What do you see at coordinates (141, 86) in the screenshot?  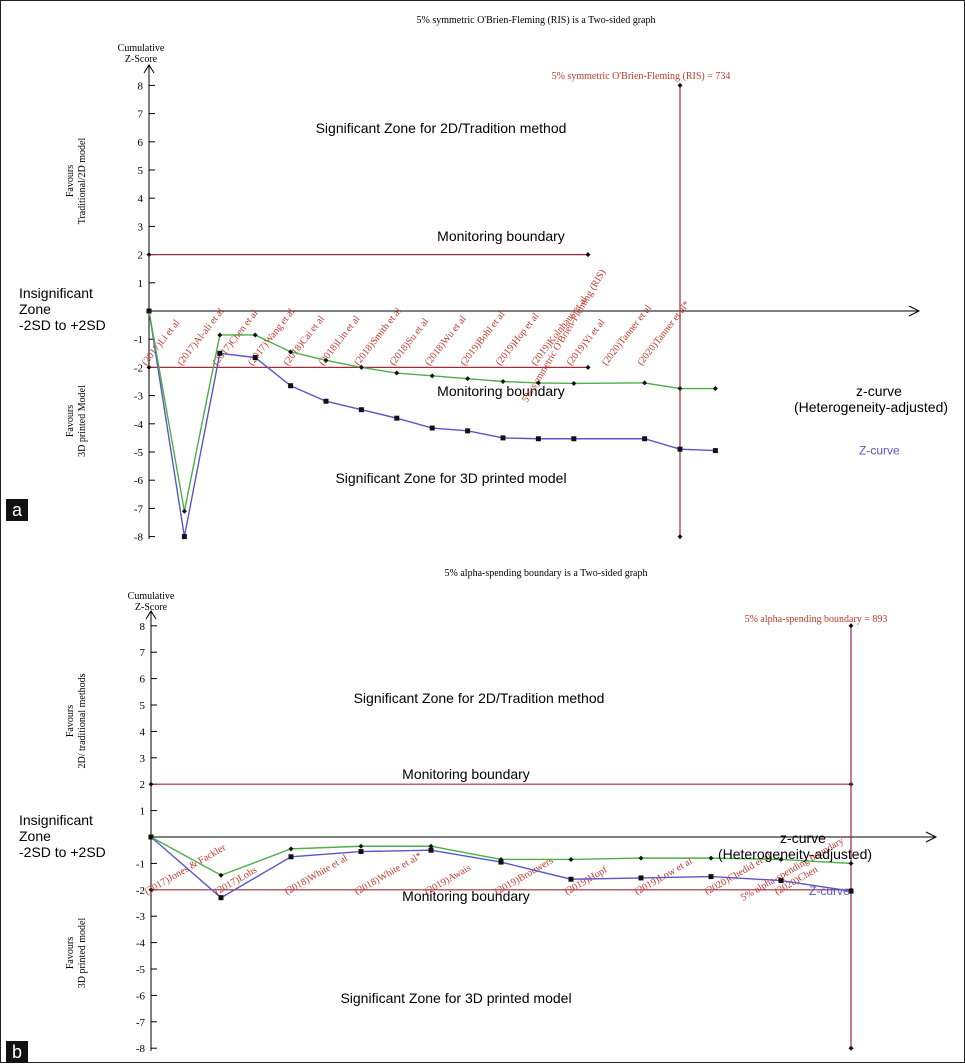 I see `panel-a-y-tick-label: 8` at bounding box center [141, 86].